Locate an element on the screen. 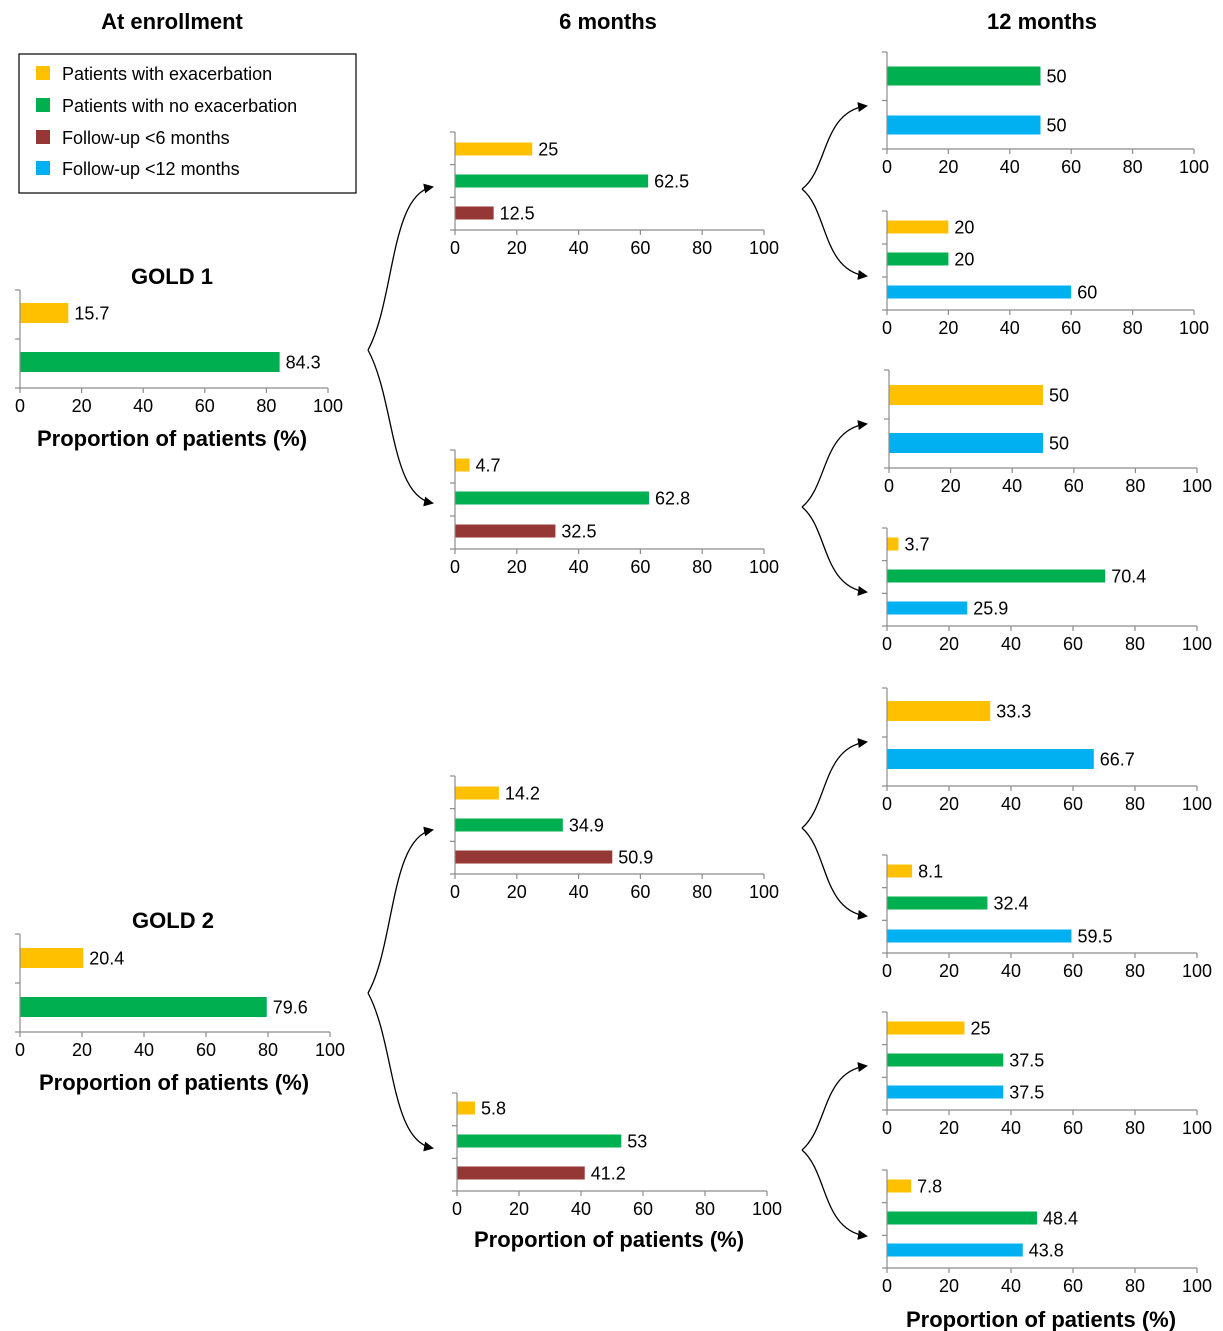  value-label: 33.3 is located at coordinates (1013, 712).